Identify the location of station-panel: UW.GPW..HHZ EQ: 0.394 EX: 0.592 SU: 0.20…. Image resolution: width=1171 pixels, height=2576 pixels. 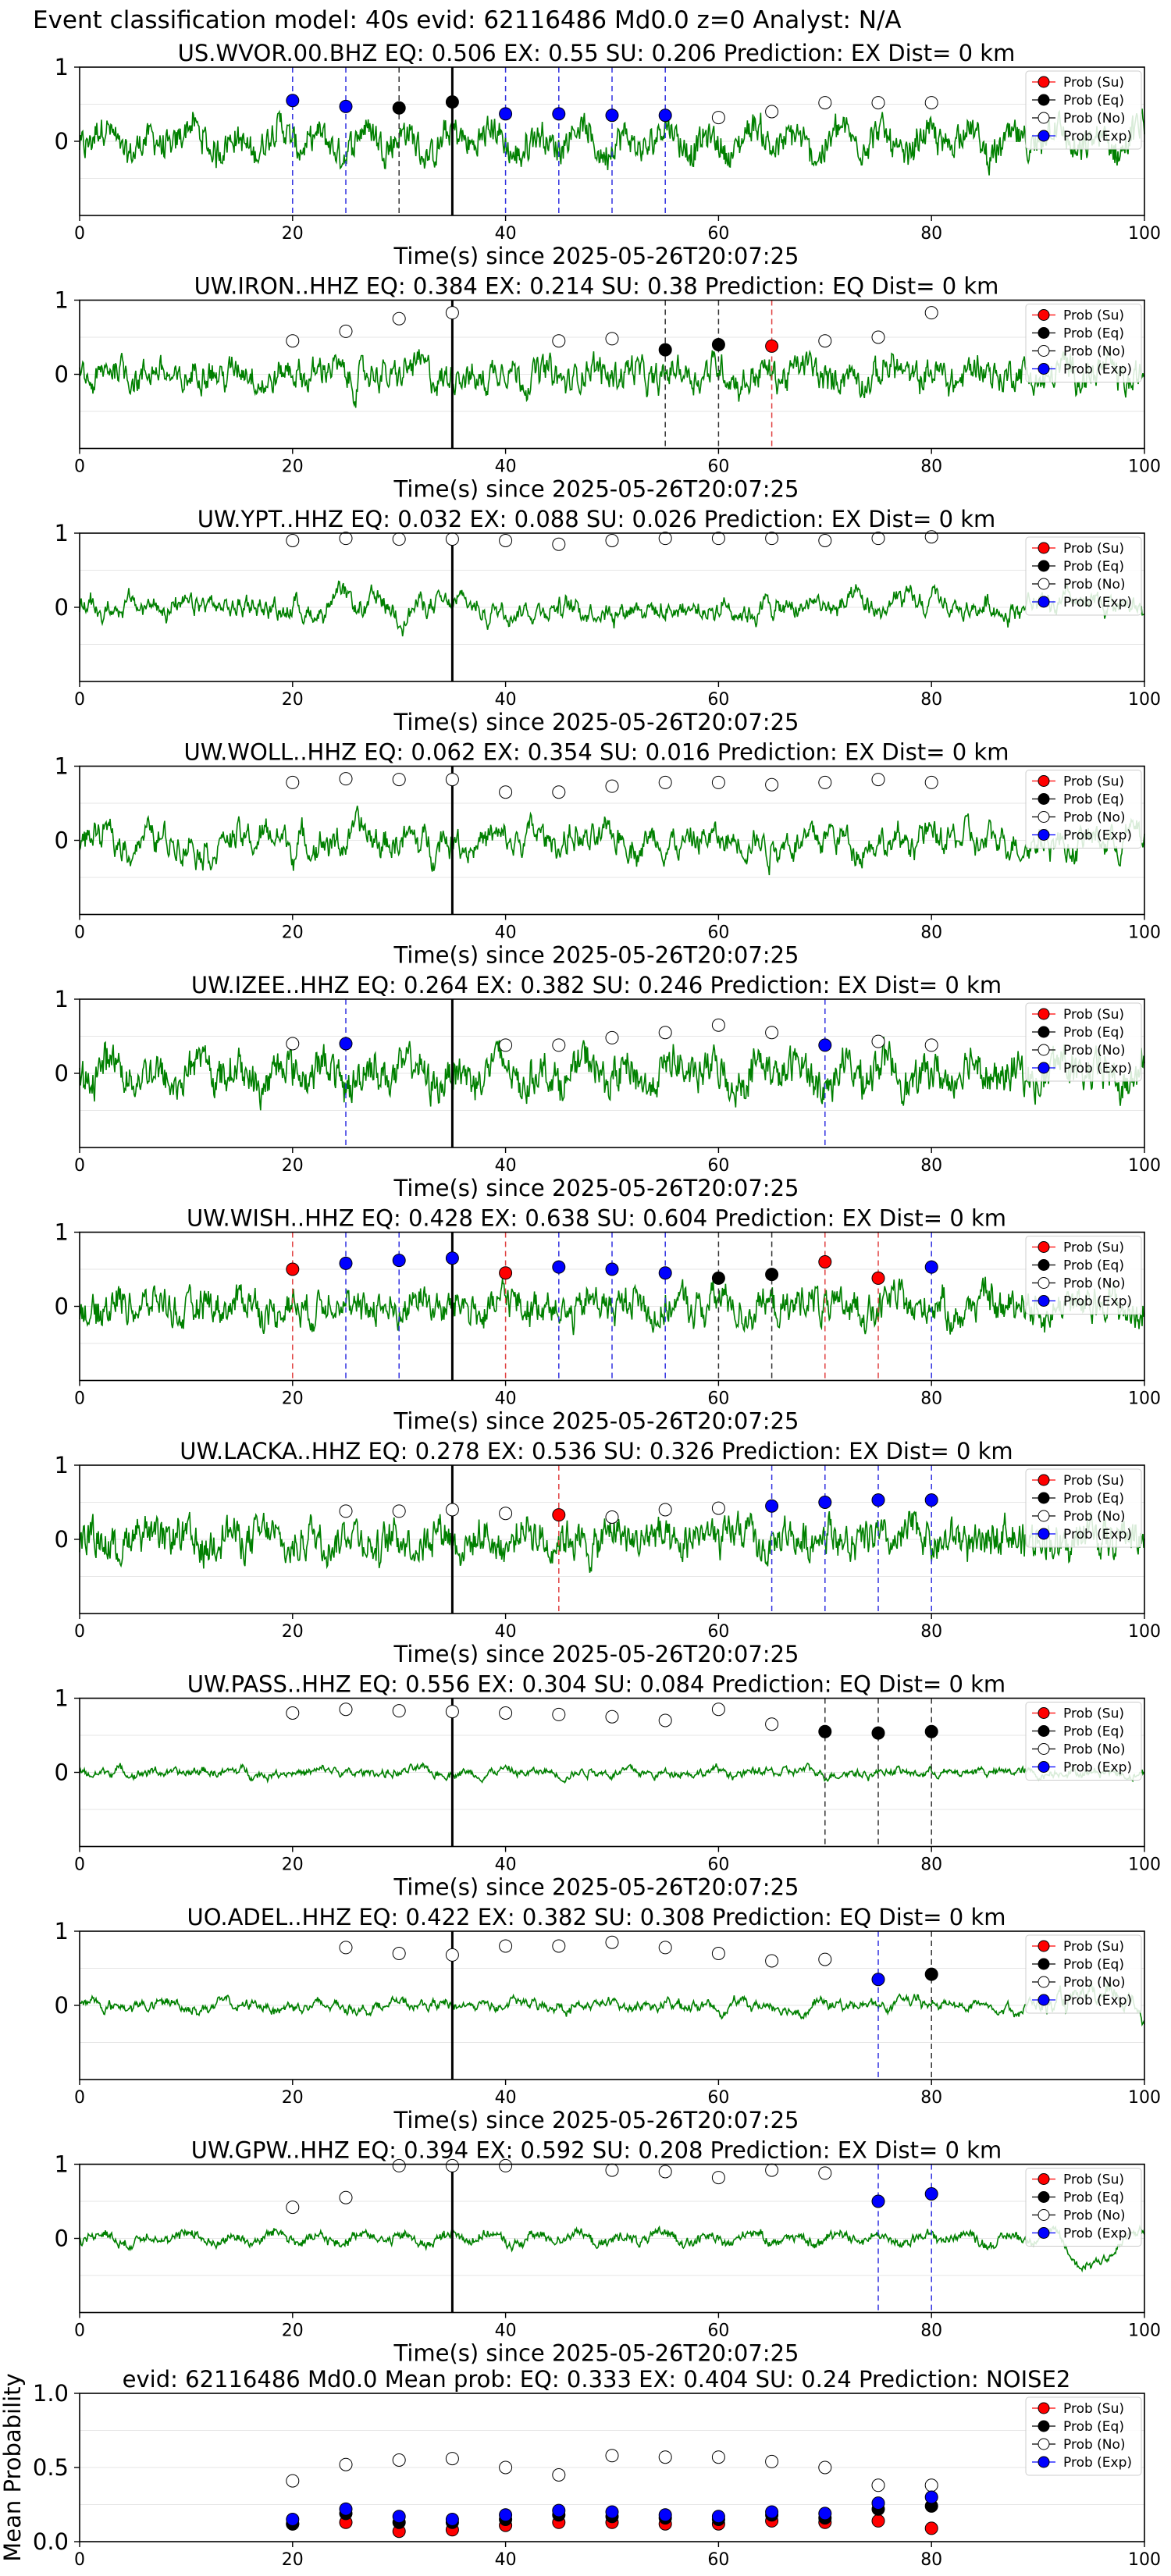
(608, 2252).